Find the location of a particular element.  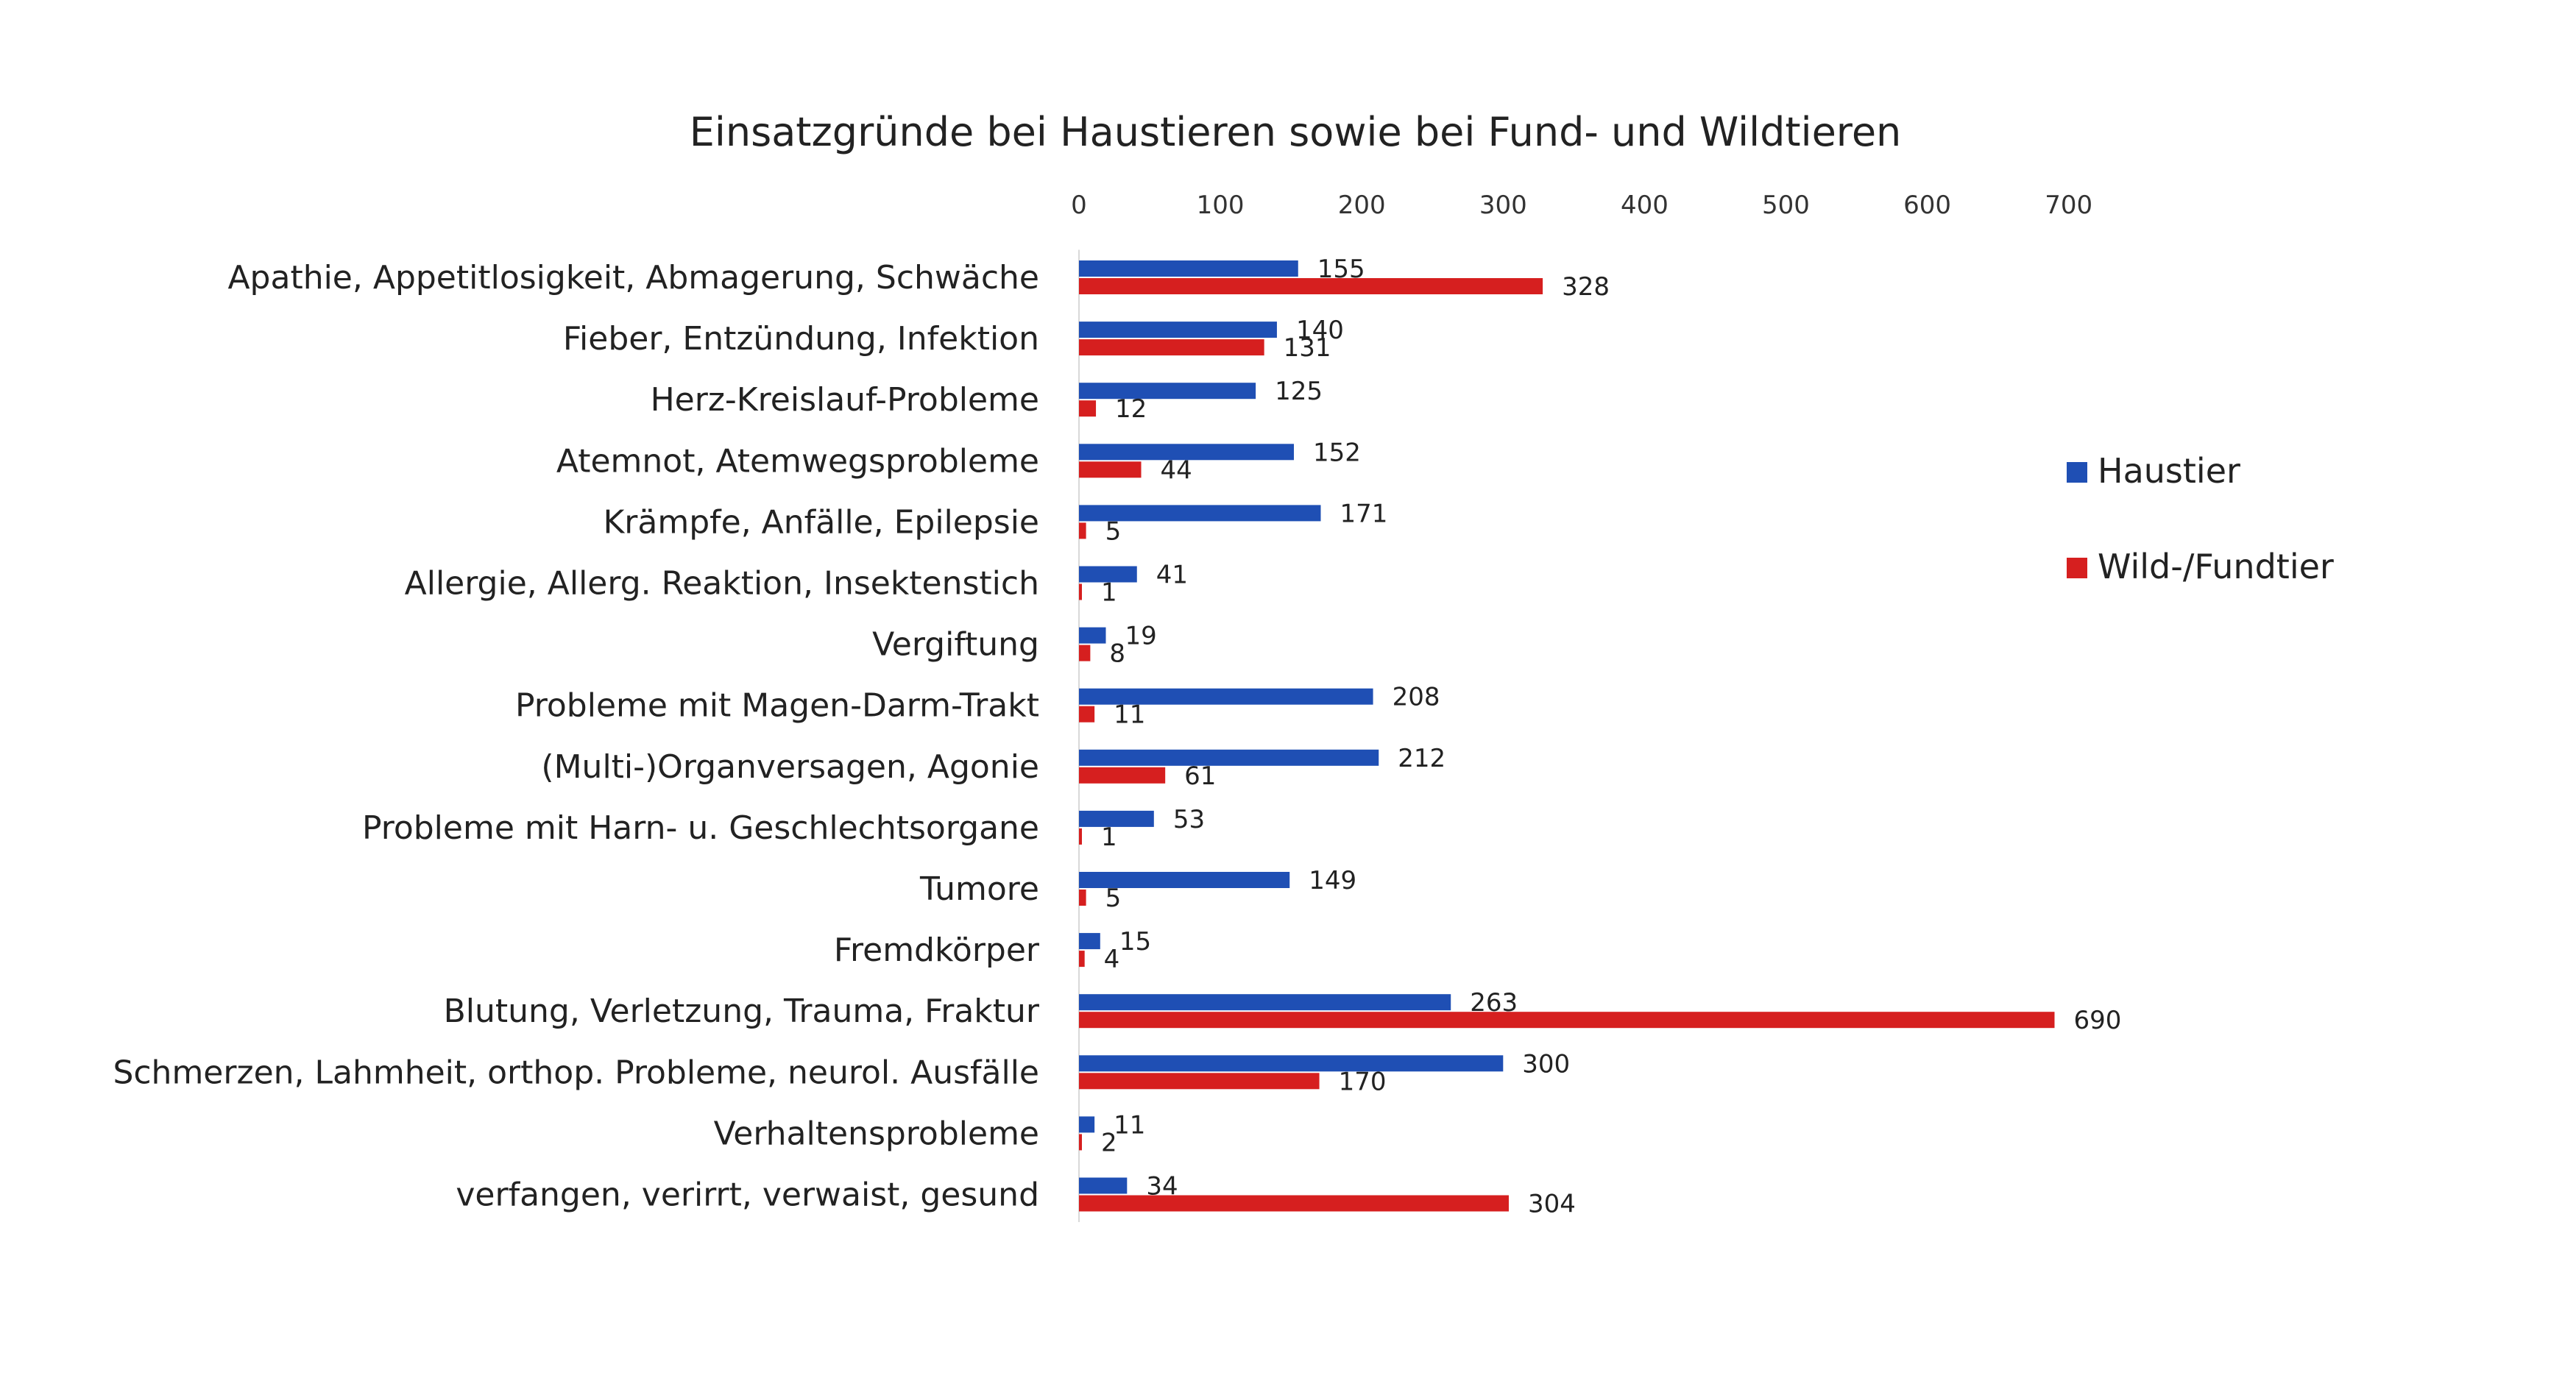

data-label-haustier: 41 is located at coordinates (1172, 575).